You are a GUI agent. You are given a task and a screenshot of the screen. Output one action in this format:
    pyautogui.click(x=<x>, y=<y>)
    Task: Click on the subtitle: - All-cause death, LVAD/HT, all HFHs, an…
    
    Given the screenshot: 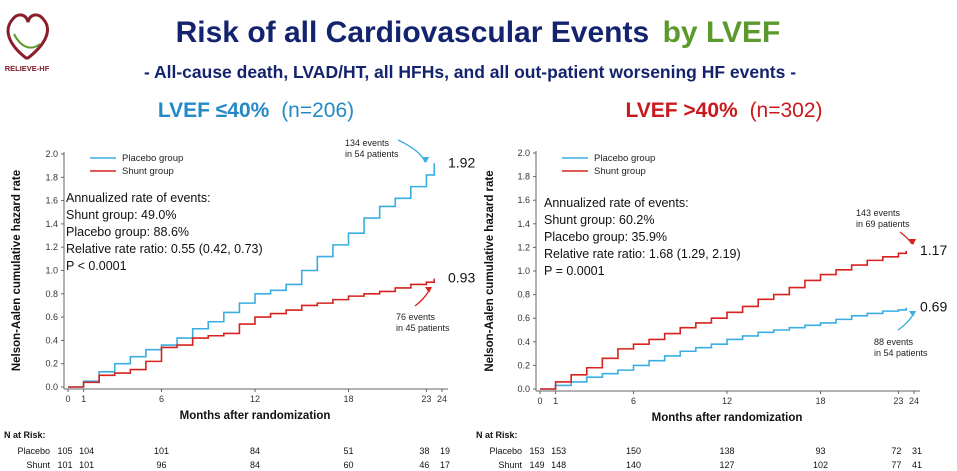 What is the action you would take?
    pyautogui.click(x=470, y=72)
    